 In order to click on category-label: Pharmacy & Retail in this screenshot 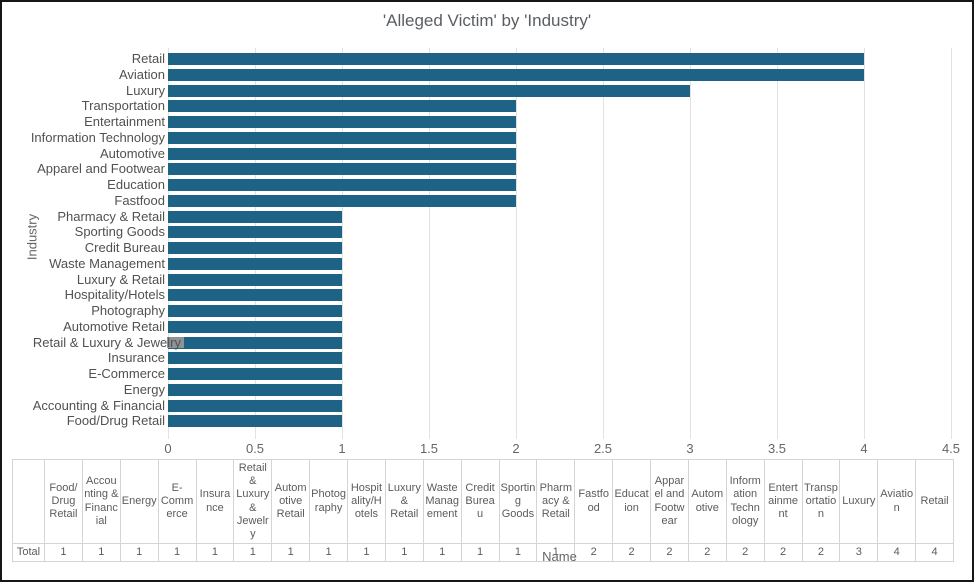, I will do `click(111, 216)`.